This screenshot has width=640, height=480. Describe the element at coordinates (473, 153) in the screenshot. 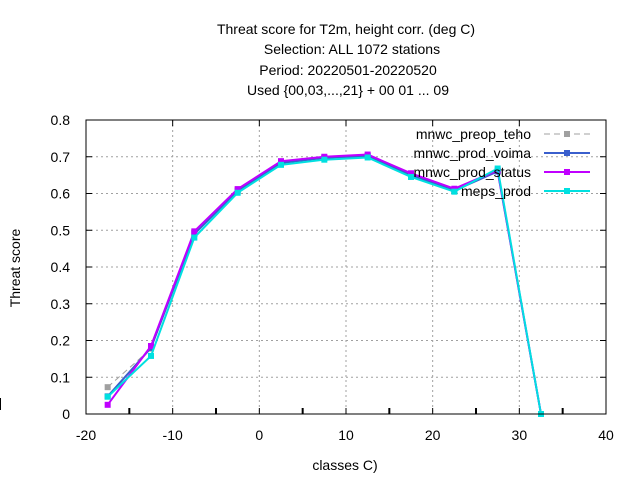

I see `legend-label: mnwc_prod_voima` at that location.